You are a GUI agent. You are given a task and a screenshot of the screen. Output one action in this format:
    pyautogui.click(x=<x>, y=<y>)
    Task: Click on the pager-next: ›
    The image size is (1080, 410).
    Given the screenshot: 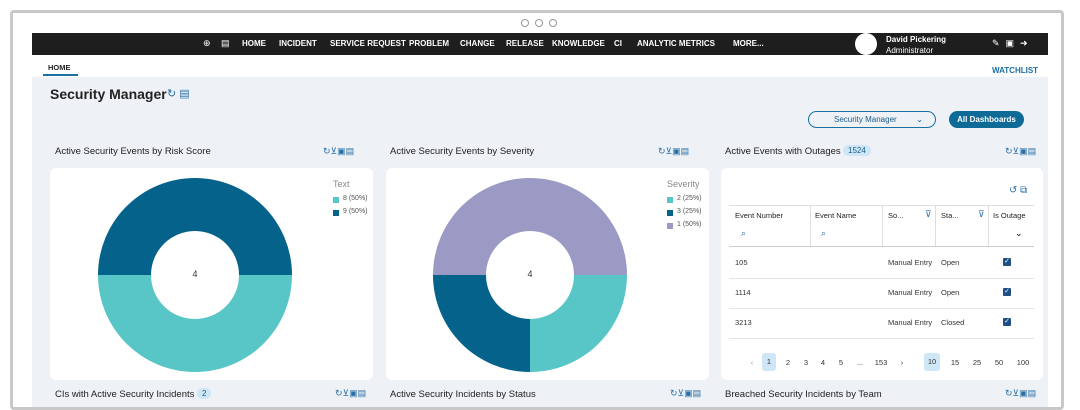 What is the action you would take?
    pyautogui.click(x=902, y=362)
    